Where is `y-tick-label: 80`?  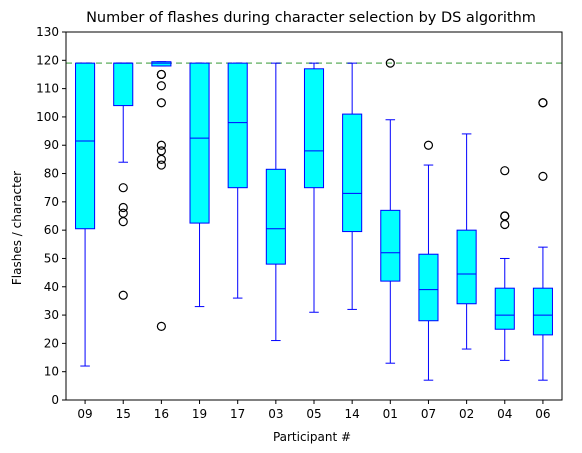 y-tick-label: 80 is located at coordinates (51, 174).